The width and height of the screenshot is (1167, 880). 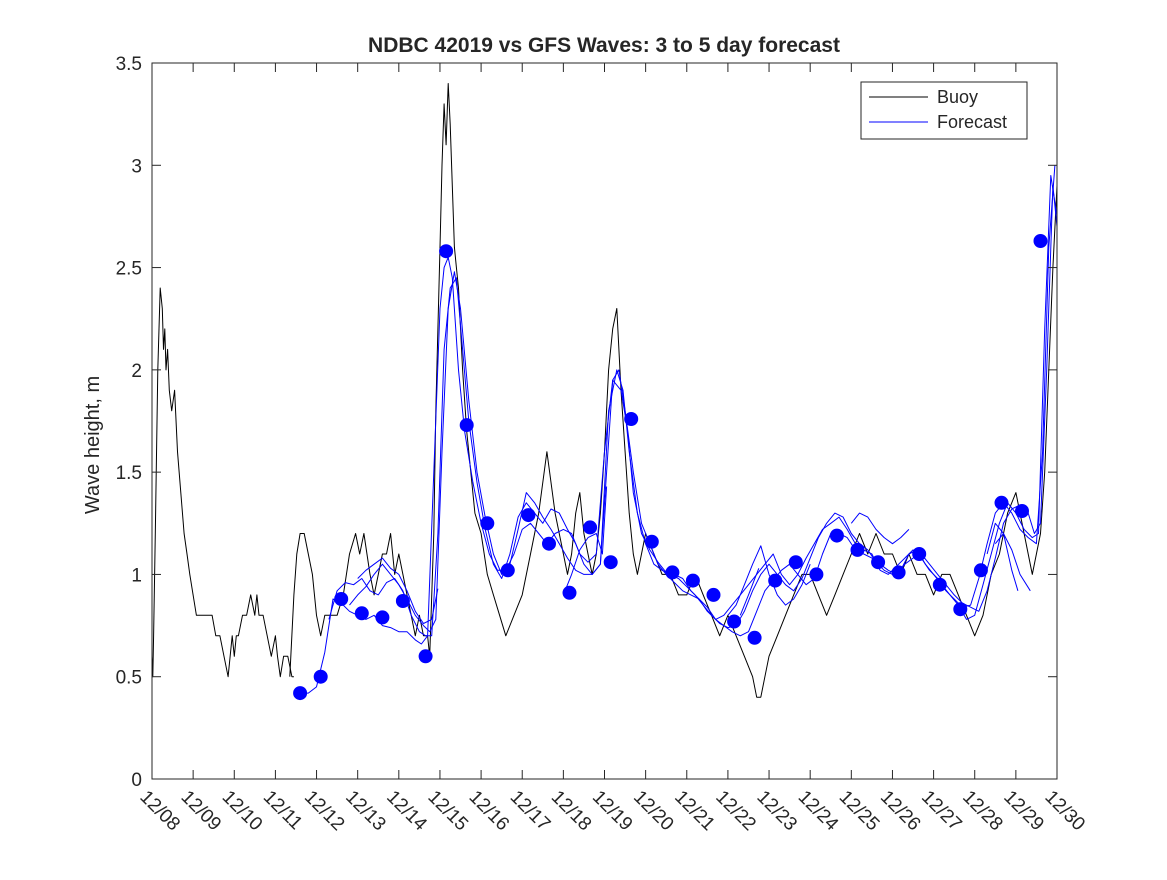 What do you see at coordinates (972, 122) in the screenshot?
I see `legend-forecast-label: Forecast` at bounding box center [972, 122].